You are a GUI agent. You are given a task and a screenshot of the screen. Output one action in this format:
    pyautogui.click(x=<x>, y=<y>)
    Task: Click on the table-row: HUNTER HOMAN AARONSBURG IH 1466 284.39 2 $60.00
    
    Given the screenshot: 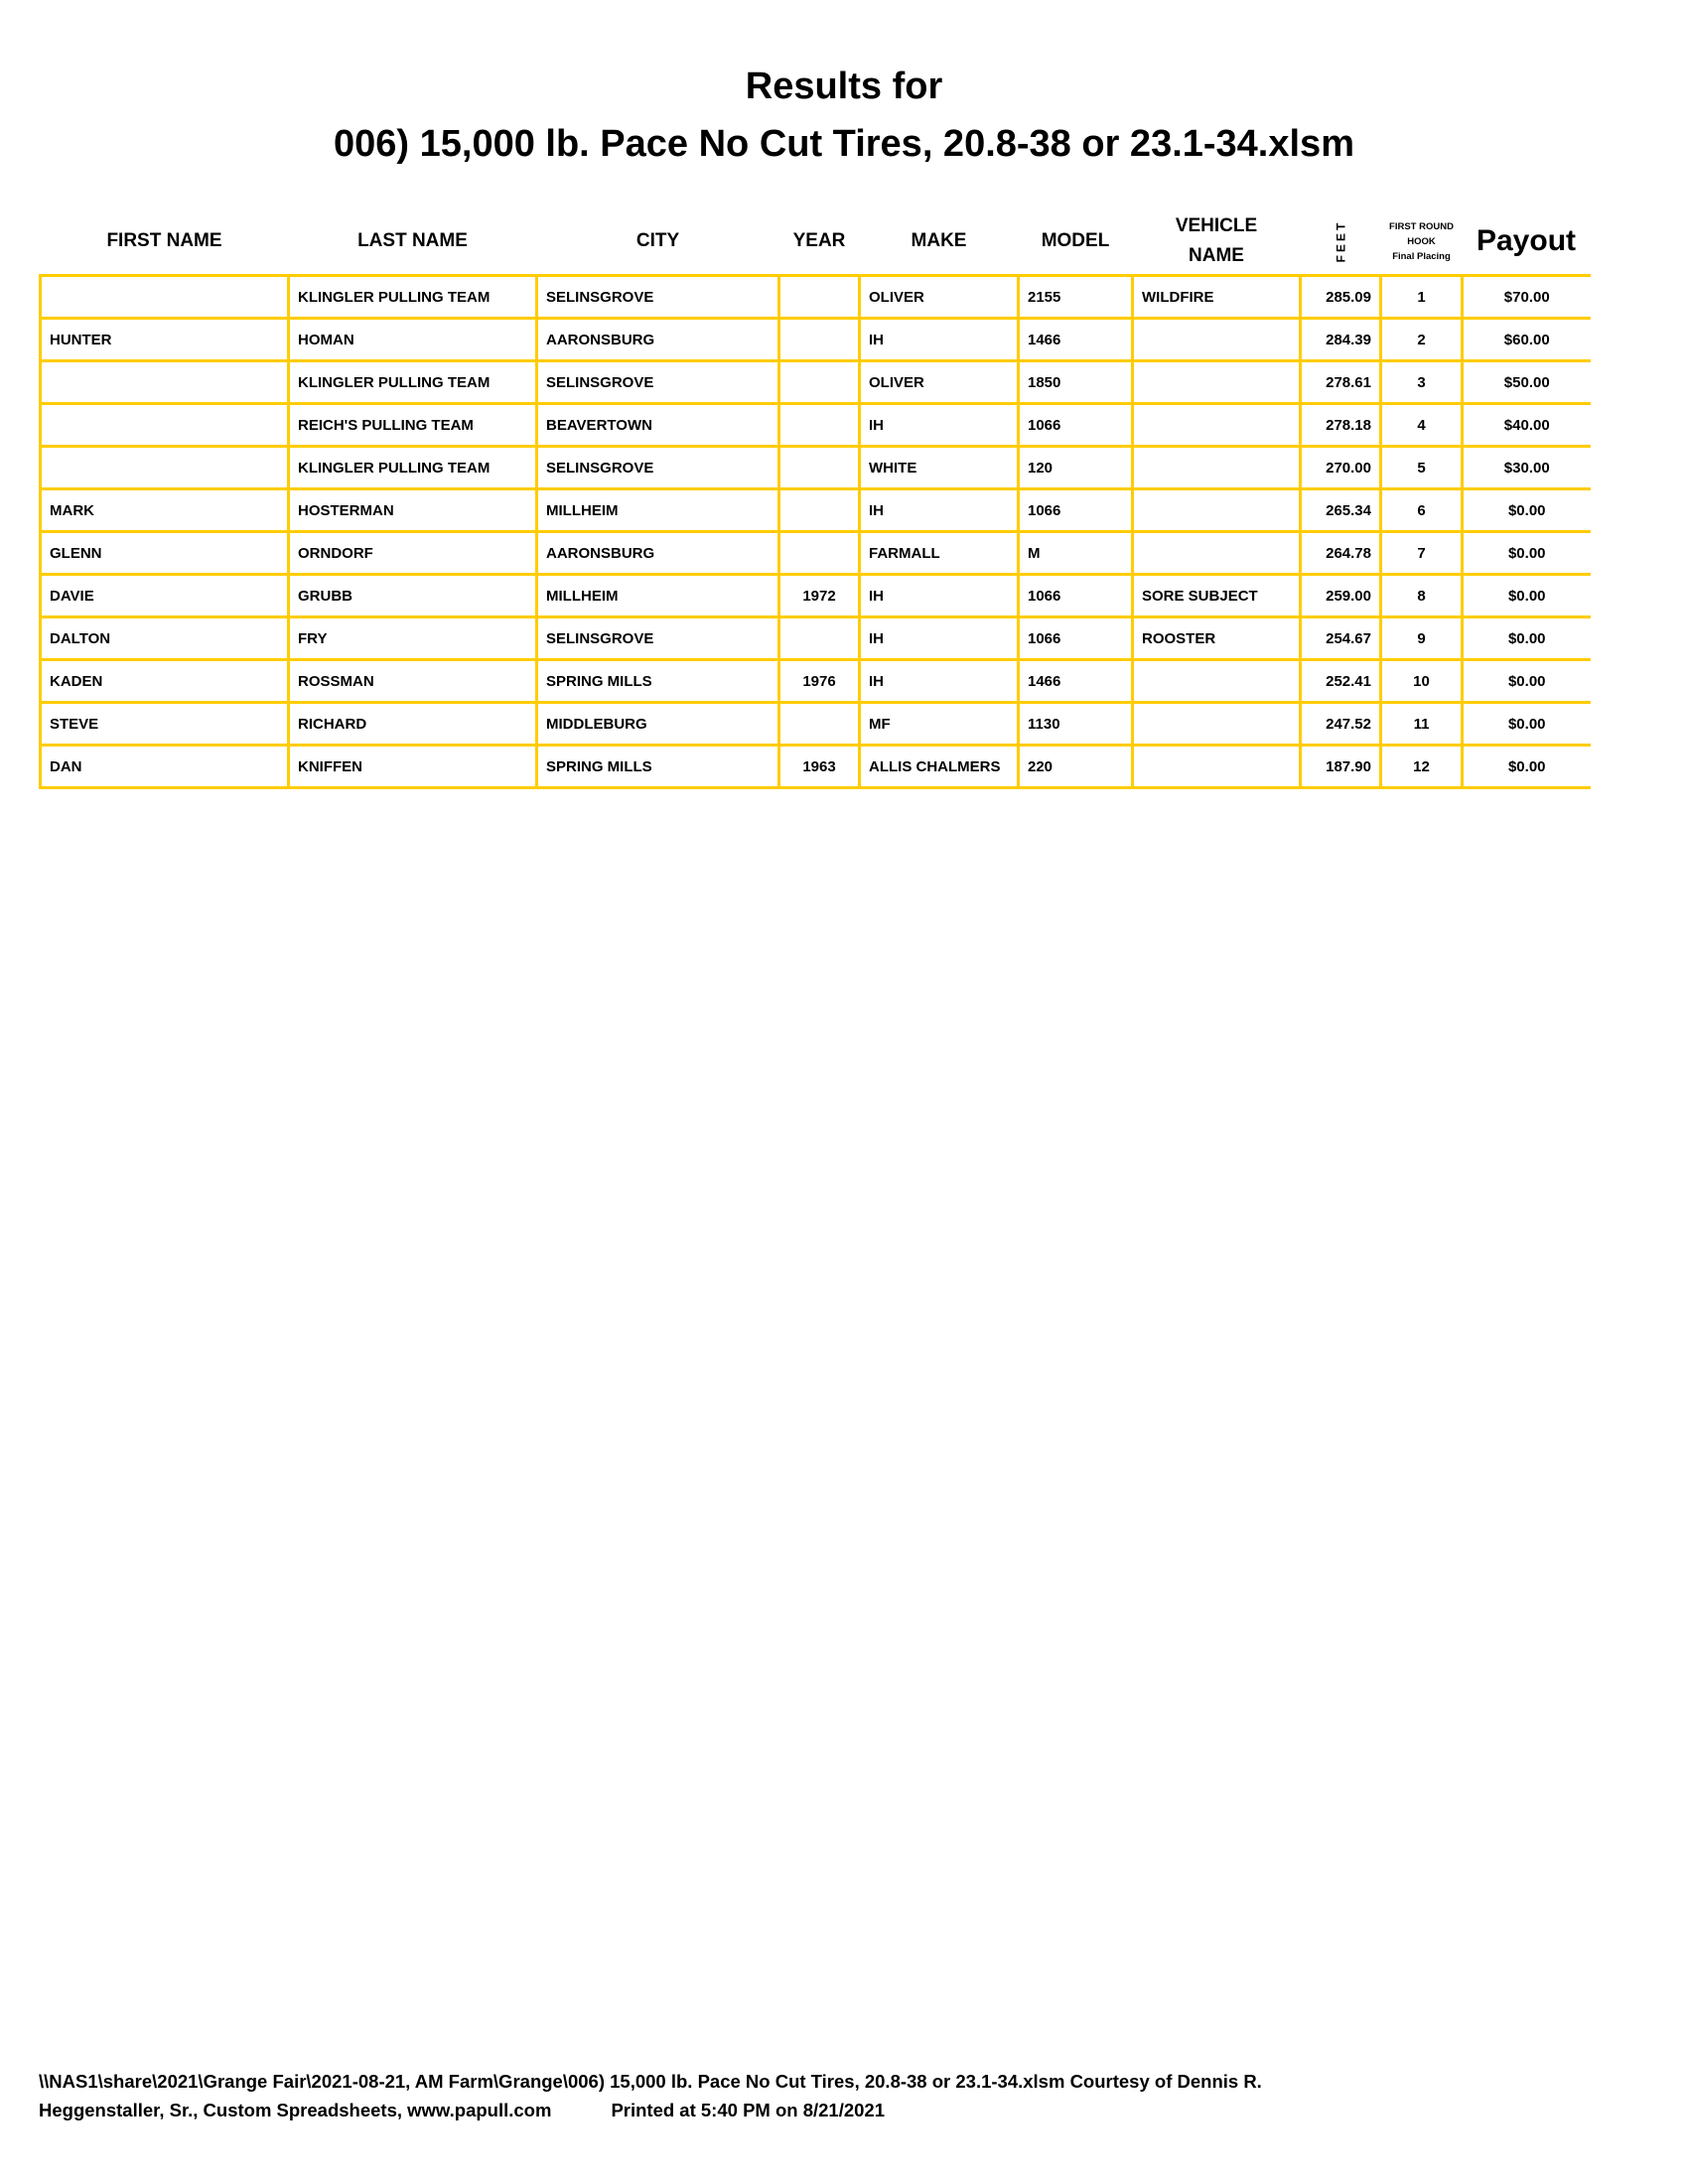 What is the action you would take?
    pyautogui.click(x=815, y=339)
    